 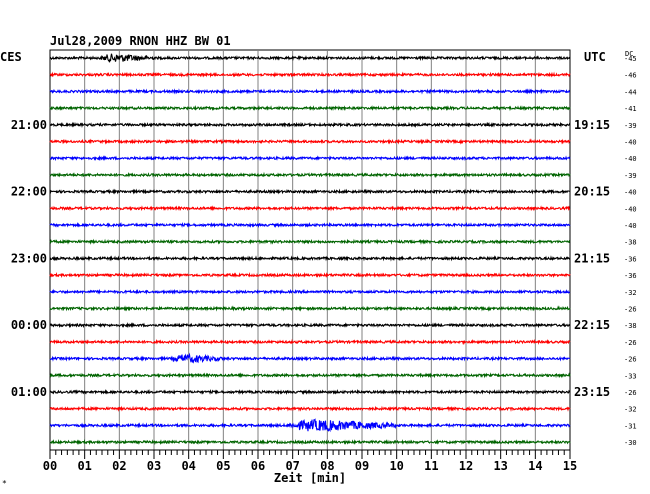 What do you see at coordinates (11, 57) in the screenshot?
I see `left-axis-label: CES` at bounding box center [11, 57].